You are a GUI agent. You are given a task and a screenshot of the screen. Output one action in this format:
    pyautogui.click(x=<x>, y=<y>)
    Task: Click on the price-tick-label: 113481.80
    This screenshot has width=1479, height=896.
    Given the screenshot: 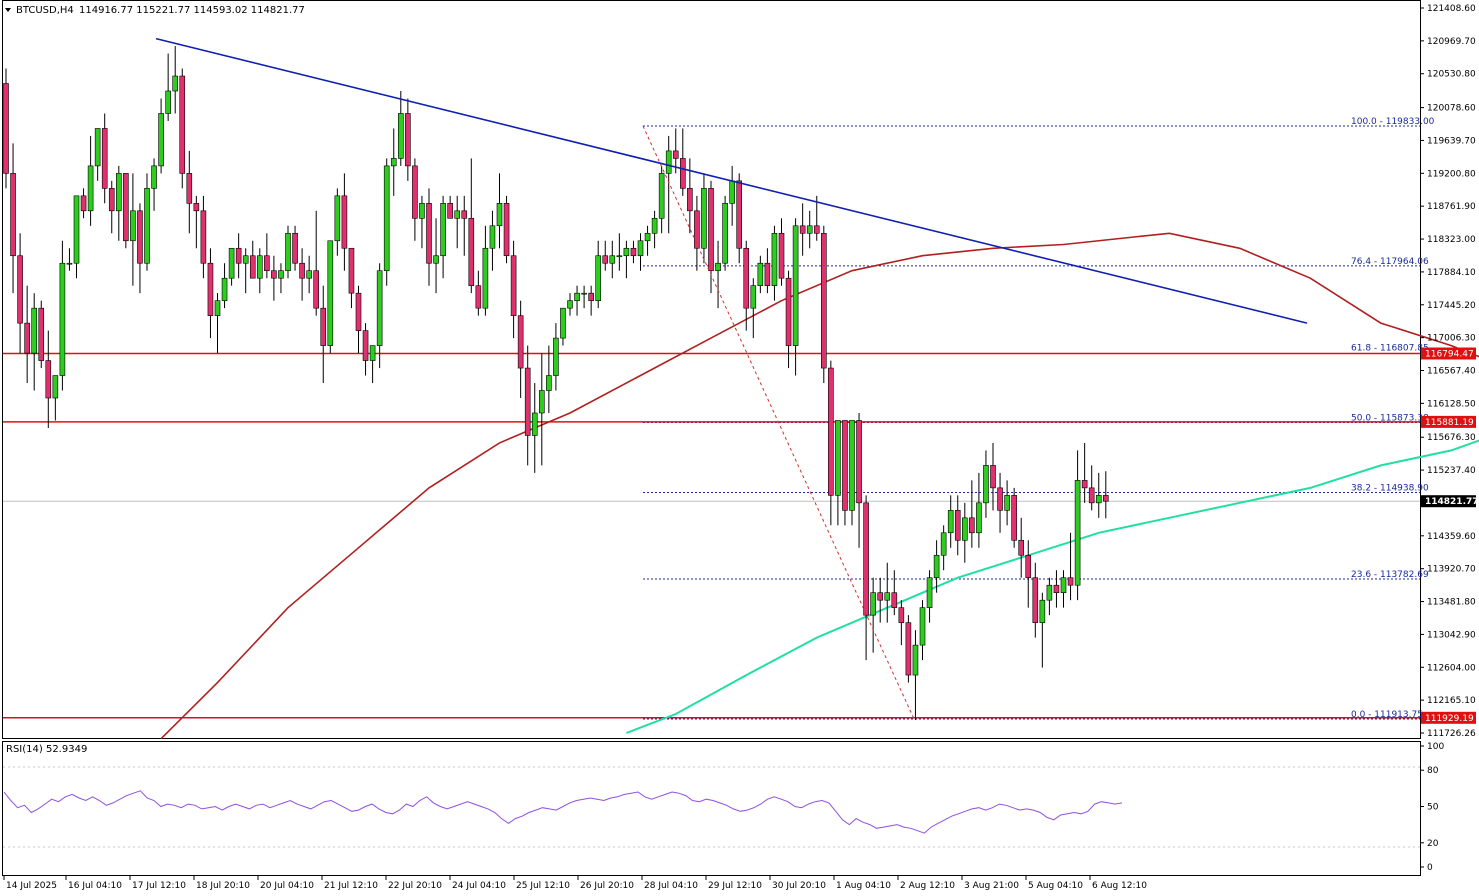 What is the action you would take?
    pyautogui.click(x=1451, y=603)
    